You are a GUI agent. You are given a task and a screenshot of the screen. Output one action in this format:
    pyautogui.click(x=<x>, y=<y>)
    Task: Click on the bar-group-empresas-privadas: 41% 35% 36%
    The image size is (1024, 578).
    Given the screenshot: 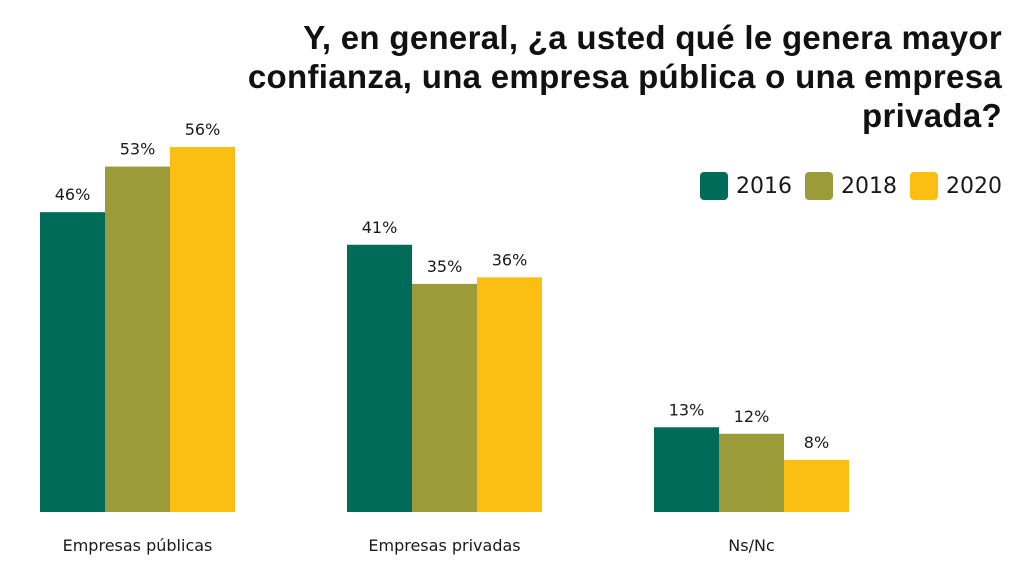 What is the action you would take?
    pyautogui.click(x=444, y=365)
    